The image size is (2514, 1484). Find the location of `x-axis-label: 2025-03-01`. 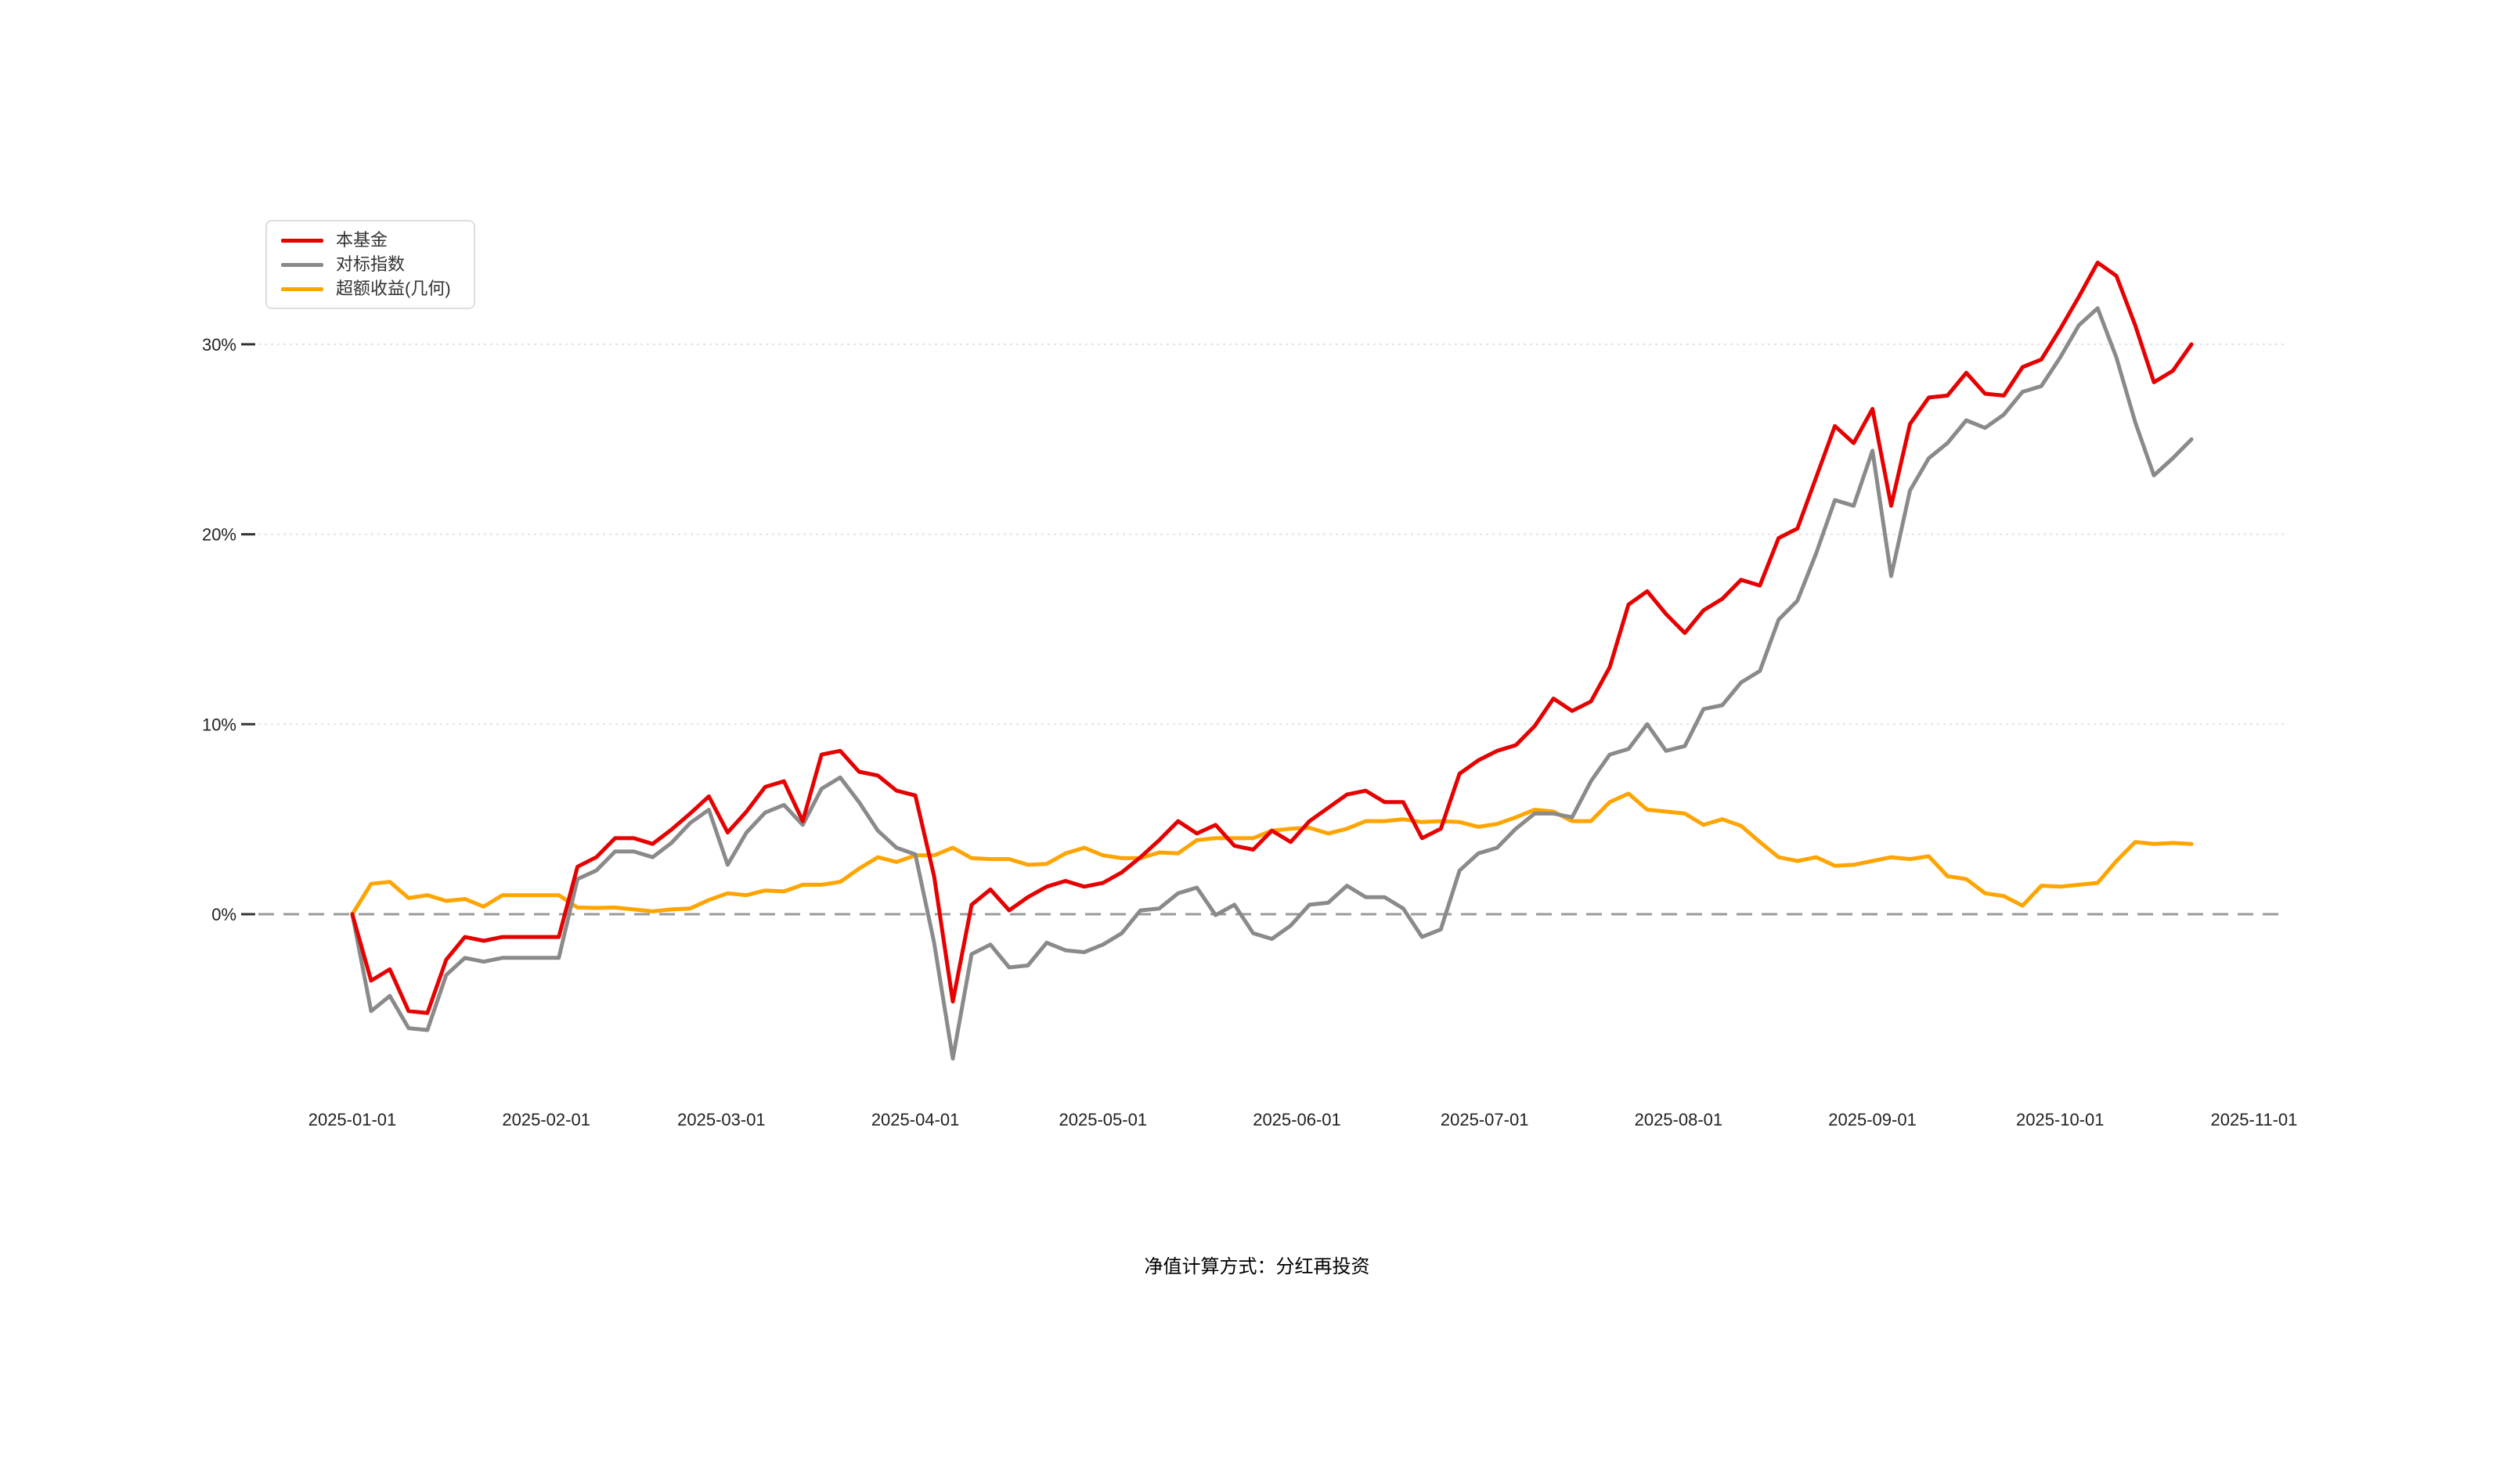

x-axis-label: 2025-03-01 is located at coordinates (721, 1119).